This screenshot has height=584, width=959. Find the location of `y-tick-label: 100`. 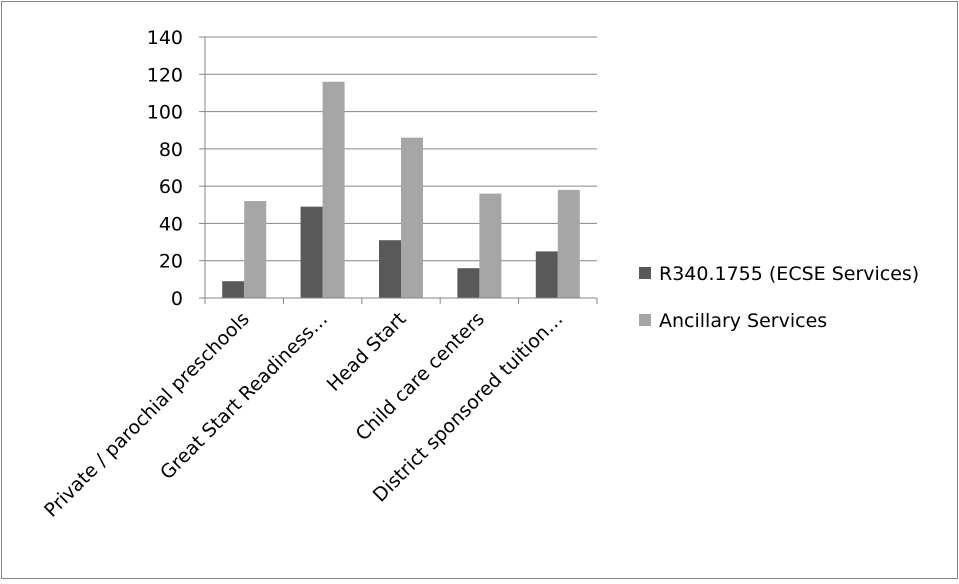

y-tick-label: 100 is located at coordinates (165, 113).